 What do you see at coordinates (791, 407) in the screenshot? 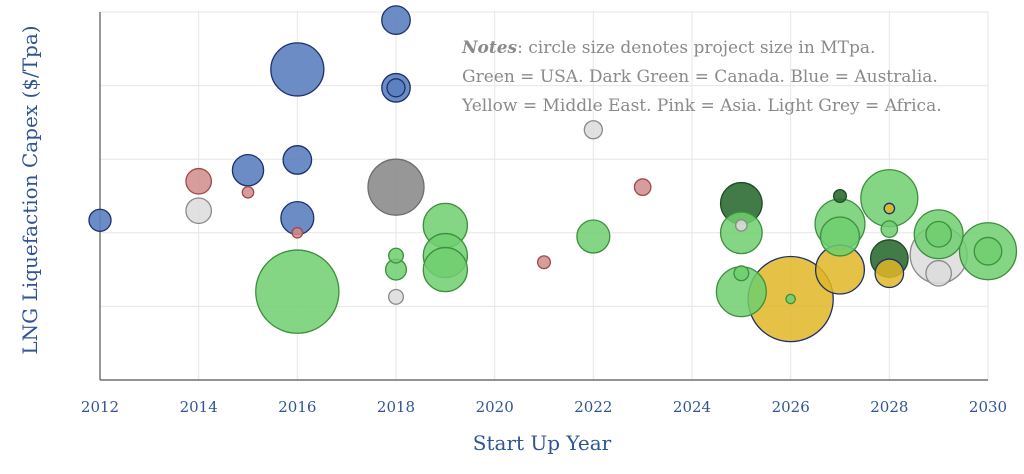
I see `x-tick-label: 2026` at bounding box center [791, 407].